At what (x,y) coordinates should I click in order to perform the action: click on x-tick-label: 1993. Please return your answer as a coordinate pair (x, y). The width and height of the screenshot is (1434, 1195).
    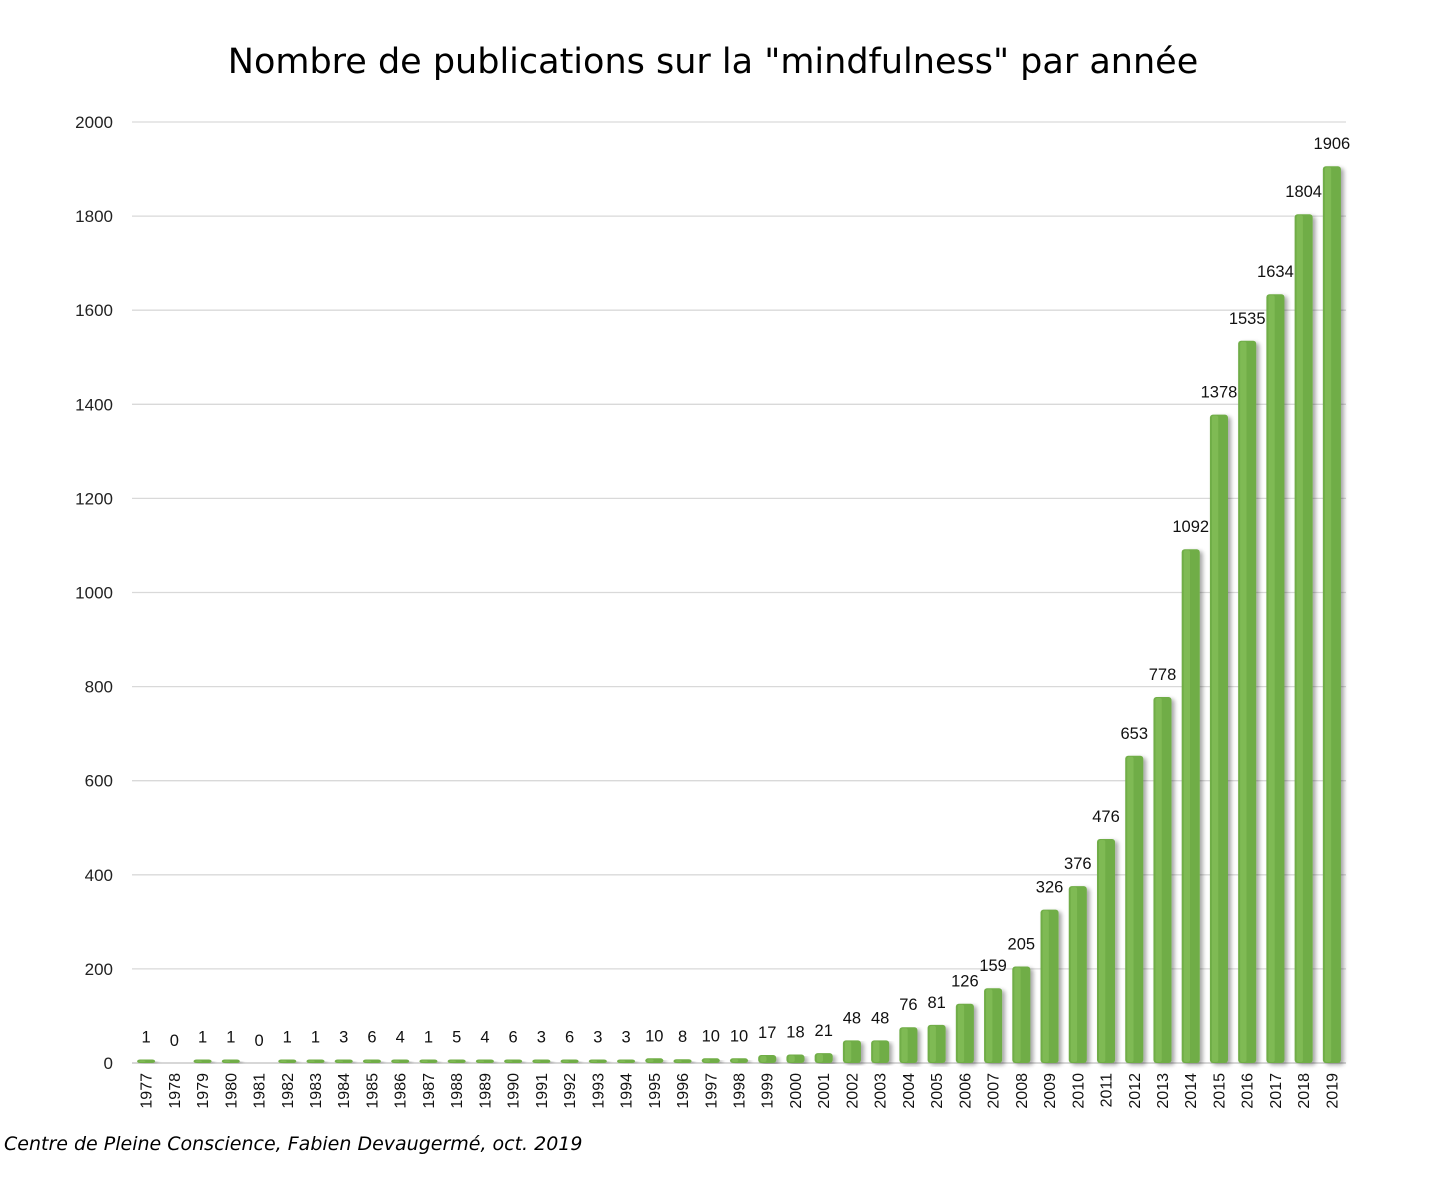
    Looking at the image, I should click on (598, 1091).